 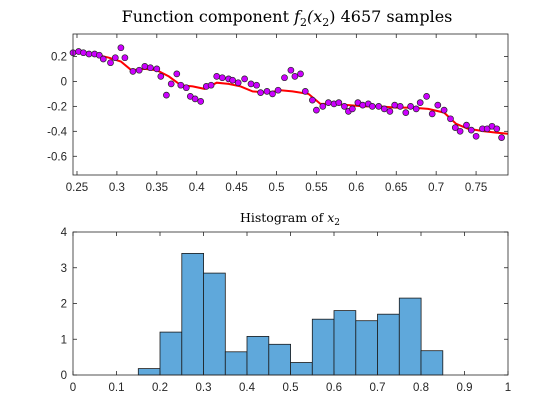 What do you see at coordinates (508, 388) in the screenshot?
I see `x-tick-label: 1` at bounding box center [508, 388].